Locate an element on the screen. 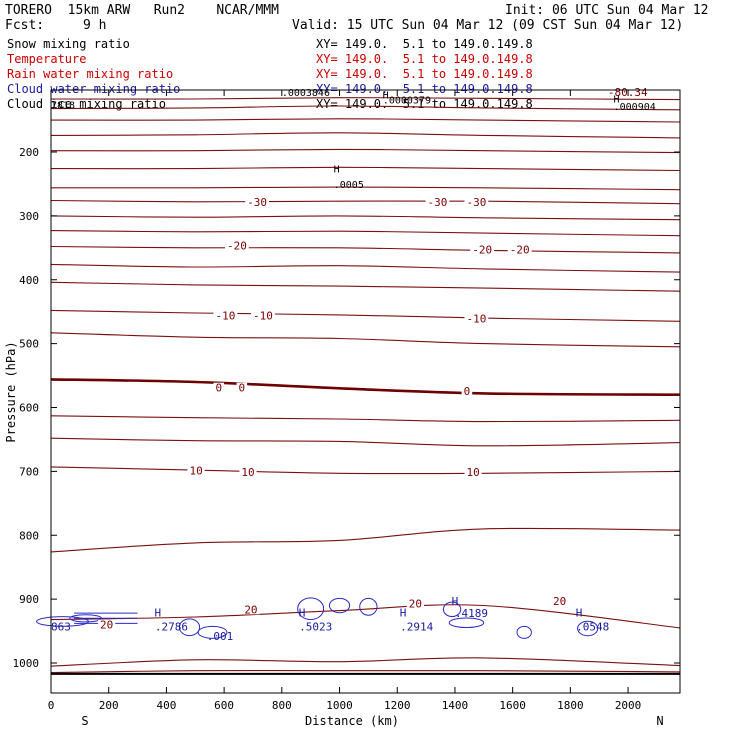  model-title: TORERO 15km ARW Run2 NCAR/MMM is located at coordinates (142, 10).